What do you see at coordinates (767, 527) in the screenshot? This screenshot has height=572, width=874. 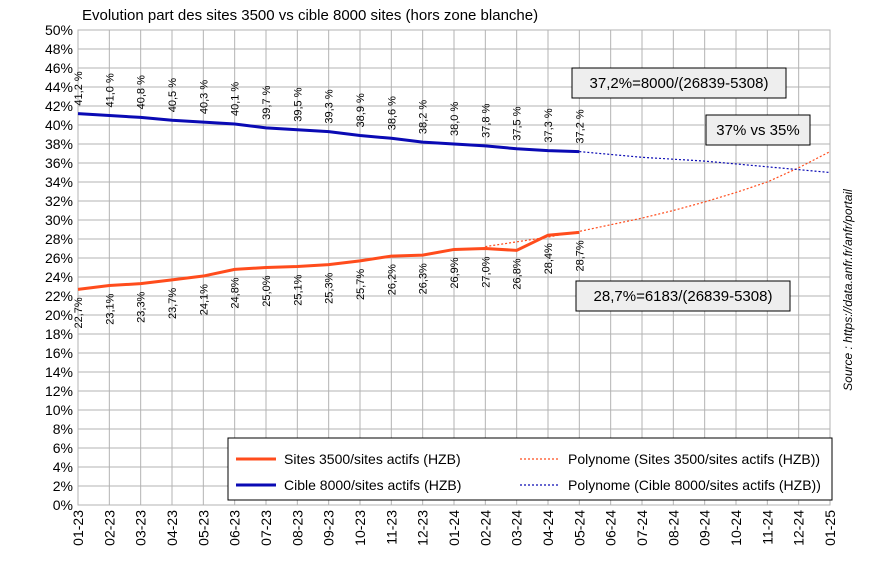 I see `x-tick-label: 11-24` at bounding box center [767, 527].